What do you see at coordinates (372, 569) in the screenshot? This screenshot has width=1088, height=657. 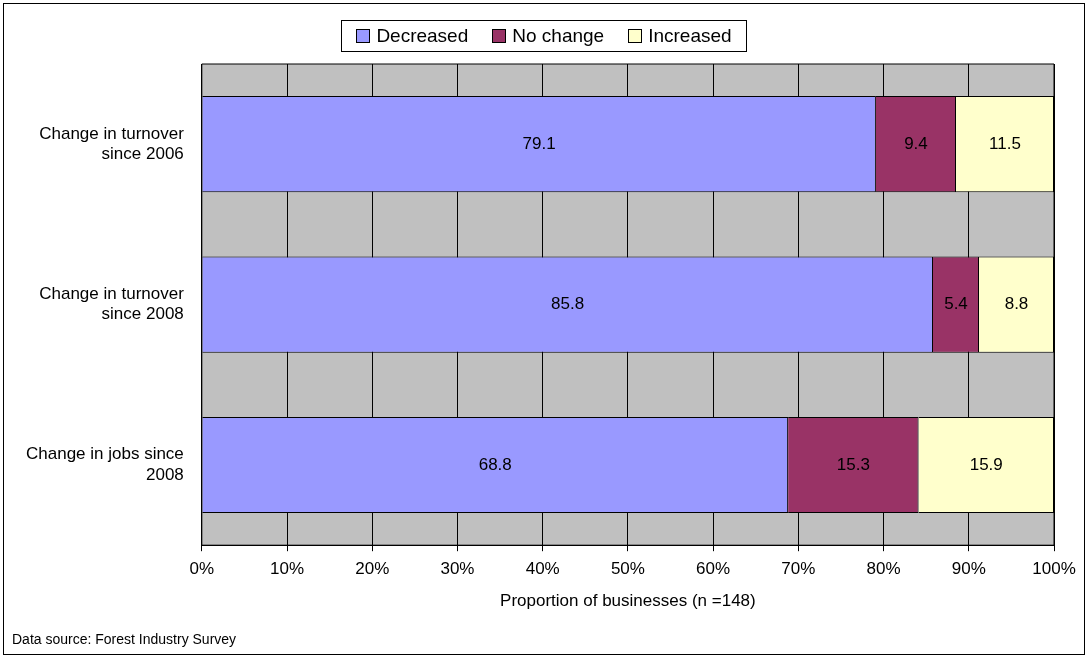 I see `x-tick-label: 20%` at bounding box center [372, 569].